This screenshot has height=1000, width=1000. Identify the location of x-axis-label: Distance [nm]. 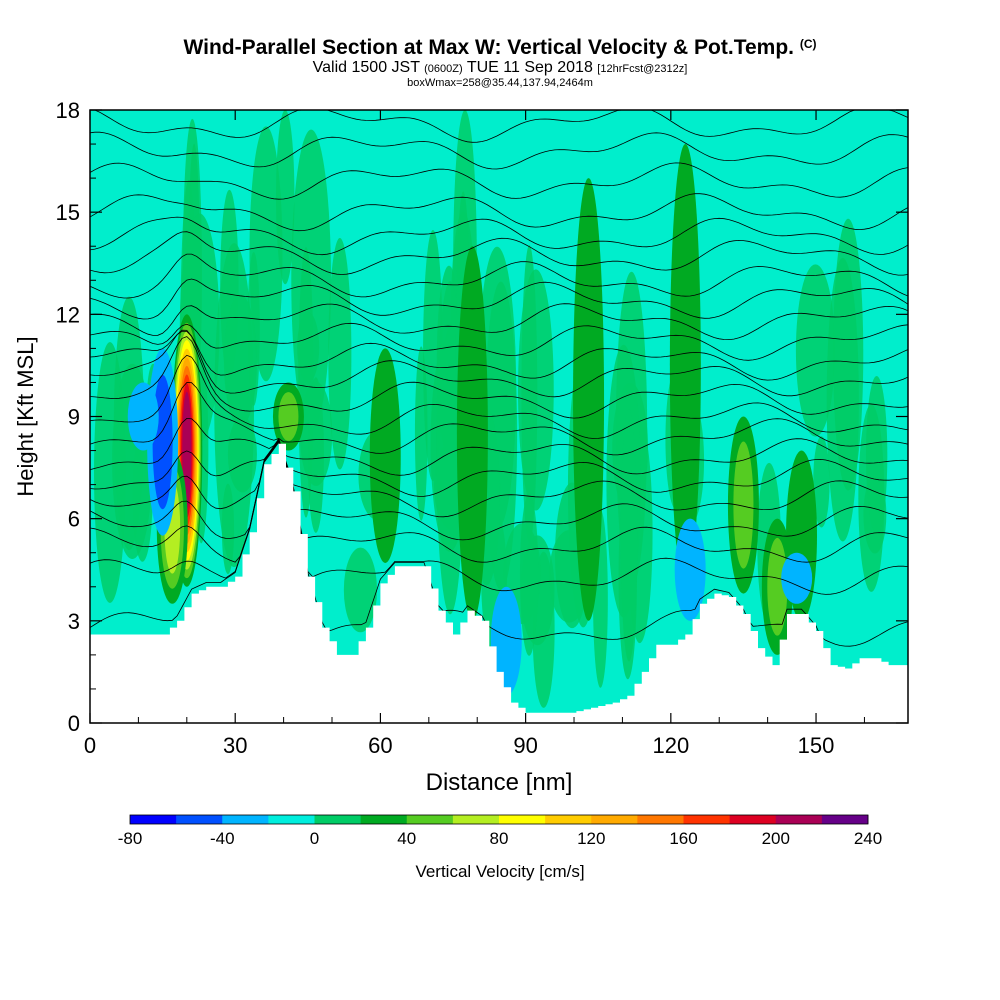
(499, 782).